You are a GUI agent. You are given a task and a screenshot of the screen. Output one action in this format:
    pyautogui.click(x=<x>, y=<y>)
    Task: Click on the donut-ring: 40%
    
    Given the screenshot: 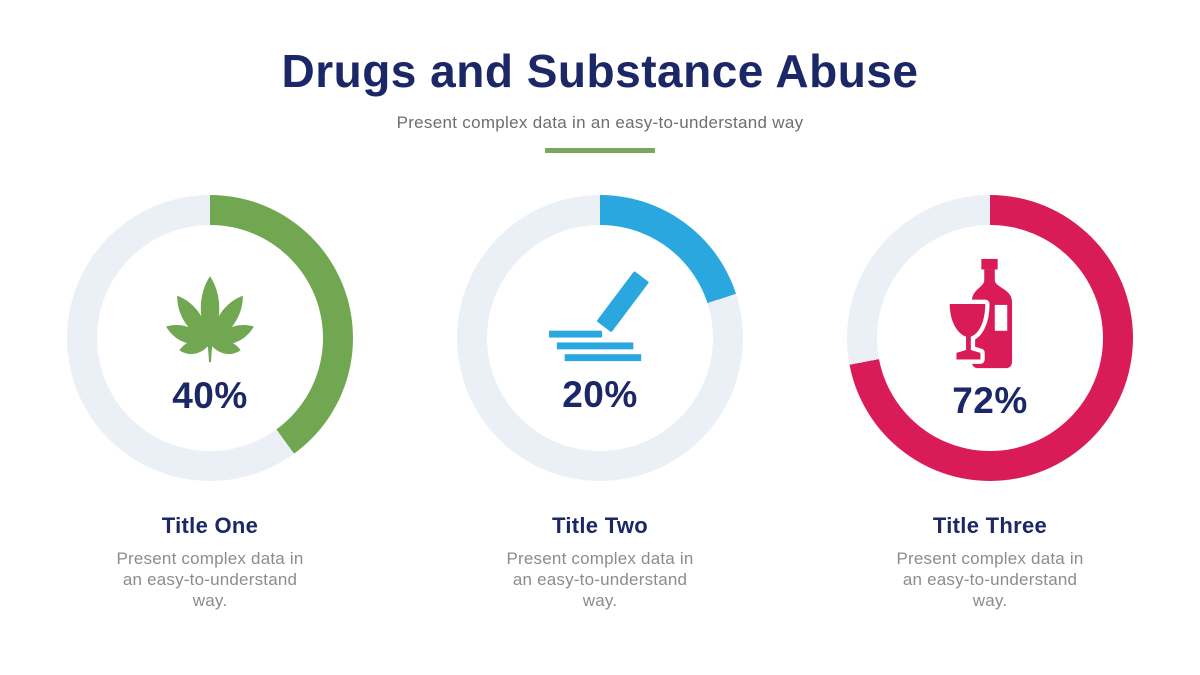 What is the action you would take?
    pyautogui.click(x=210, y=337)
    